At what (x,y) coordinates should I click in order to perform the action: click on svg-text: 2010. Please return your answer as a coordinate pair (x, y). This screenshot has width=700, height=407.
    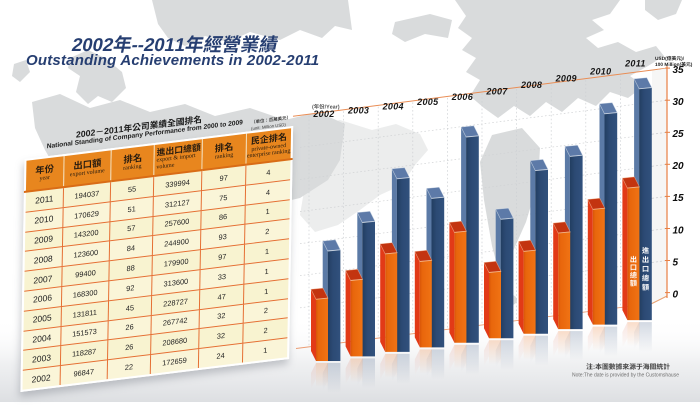
    Looking at the image, I should click on (600, 71).